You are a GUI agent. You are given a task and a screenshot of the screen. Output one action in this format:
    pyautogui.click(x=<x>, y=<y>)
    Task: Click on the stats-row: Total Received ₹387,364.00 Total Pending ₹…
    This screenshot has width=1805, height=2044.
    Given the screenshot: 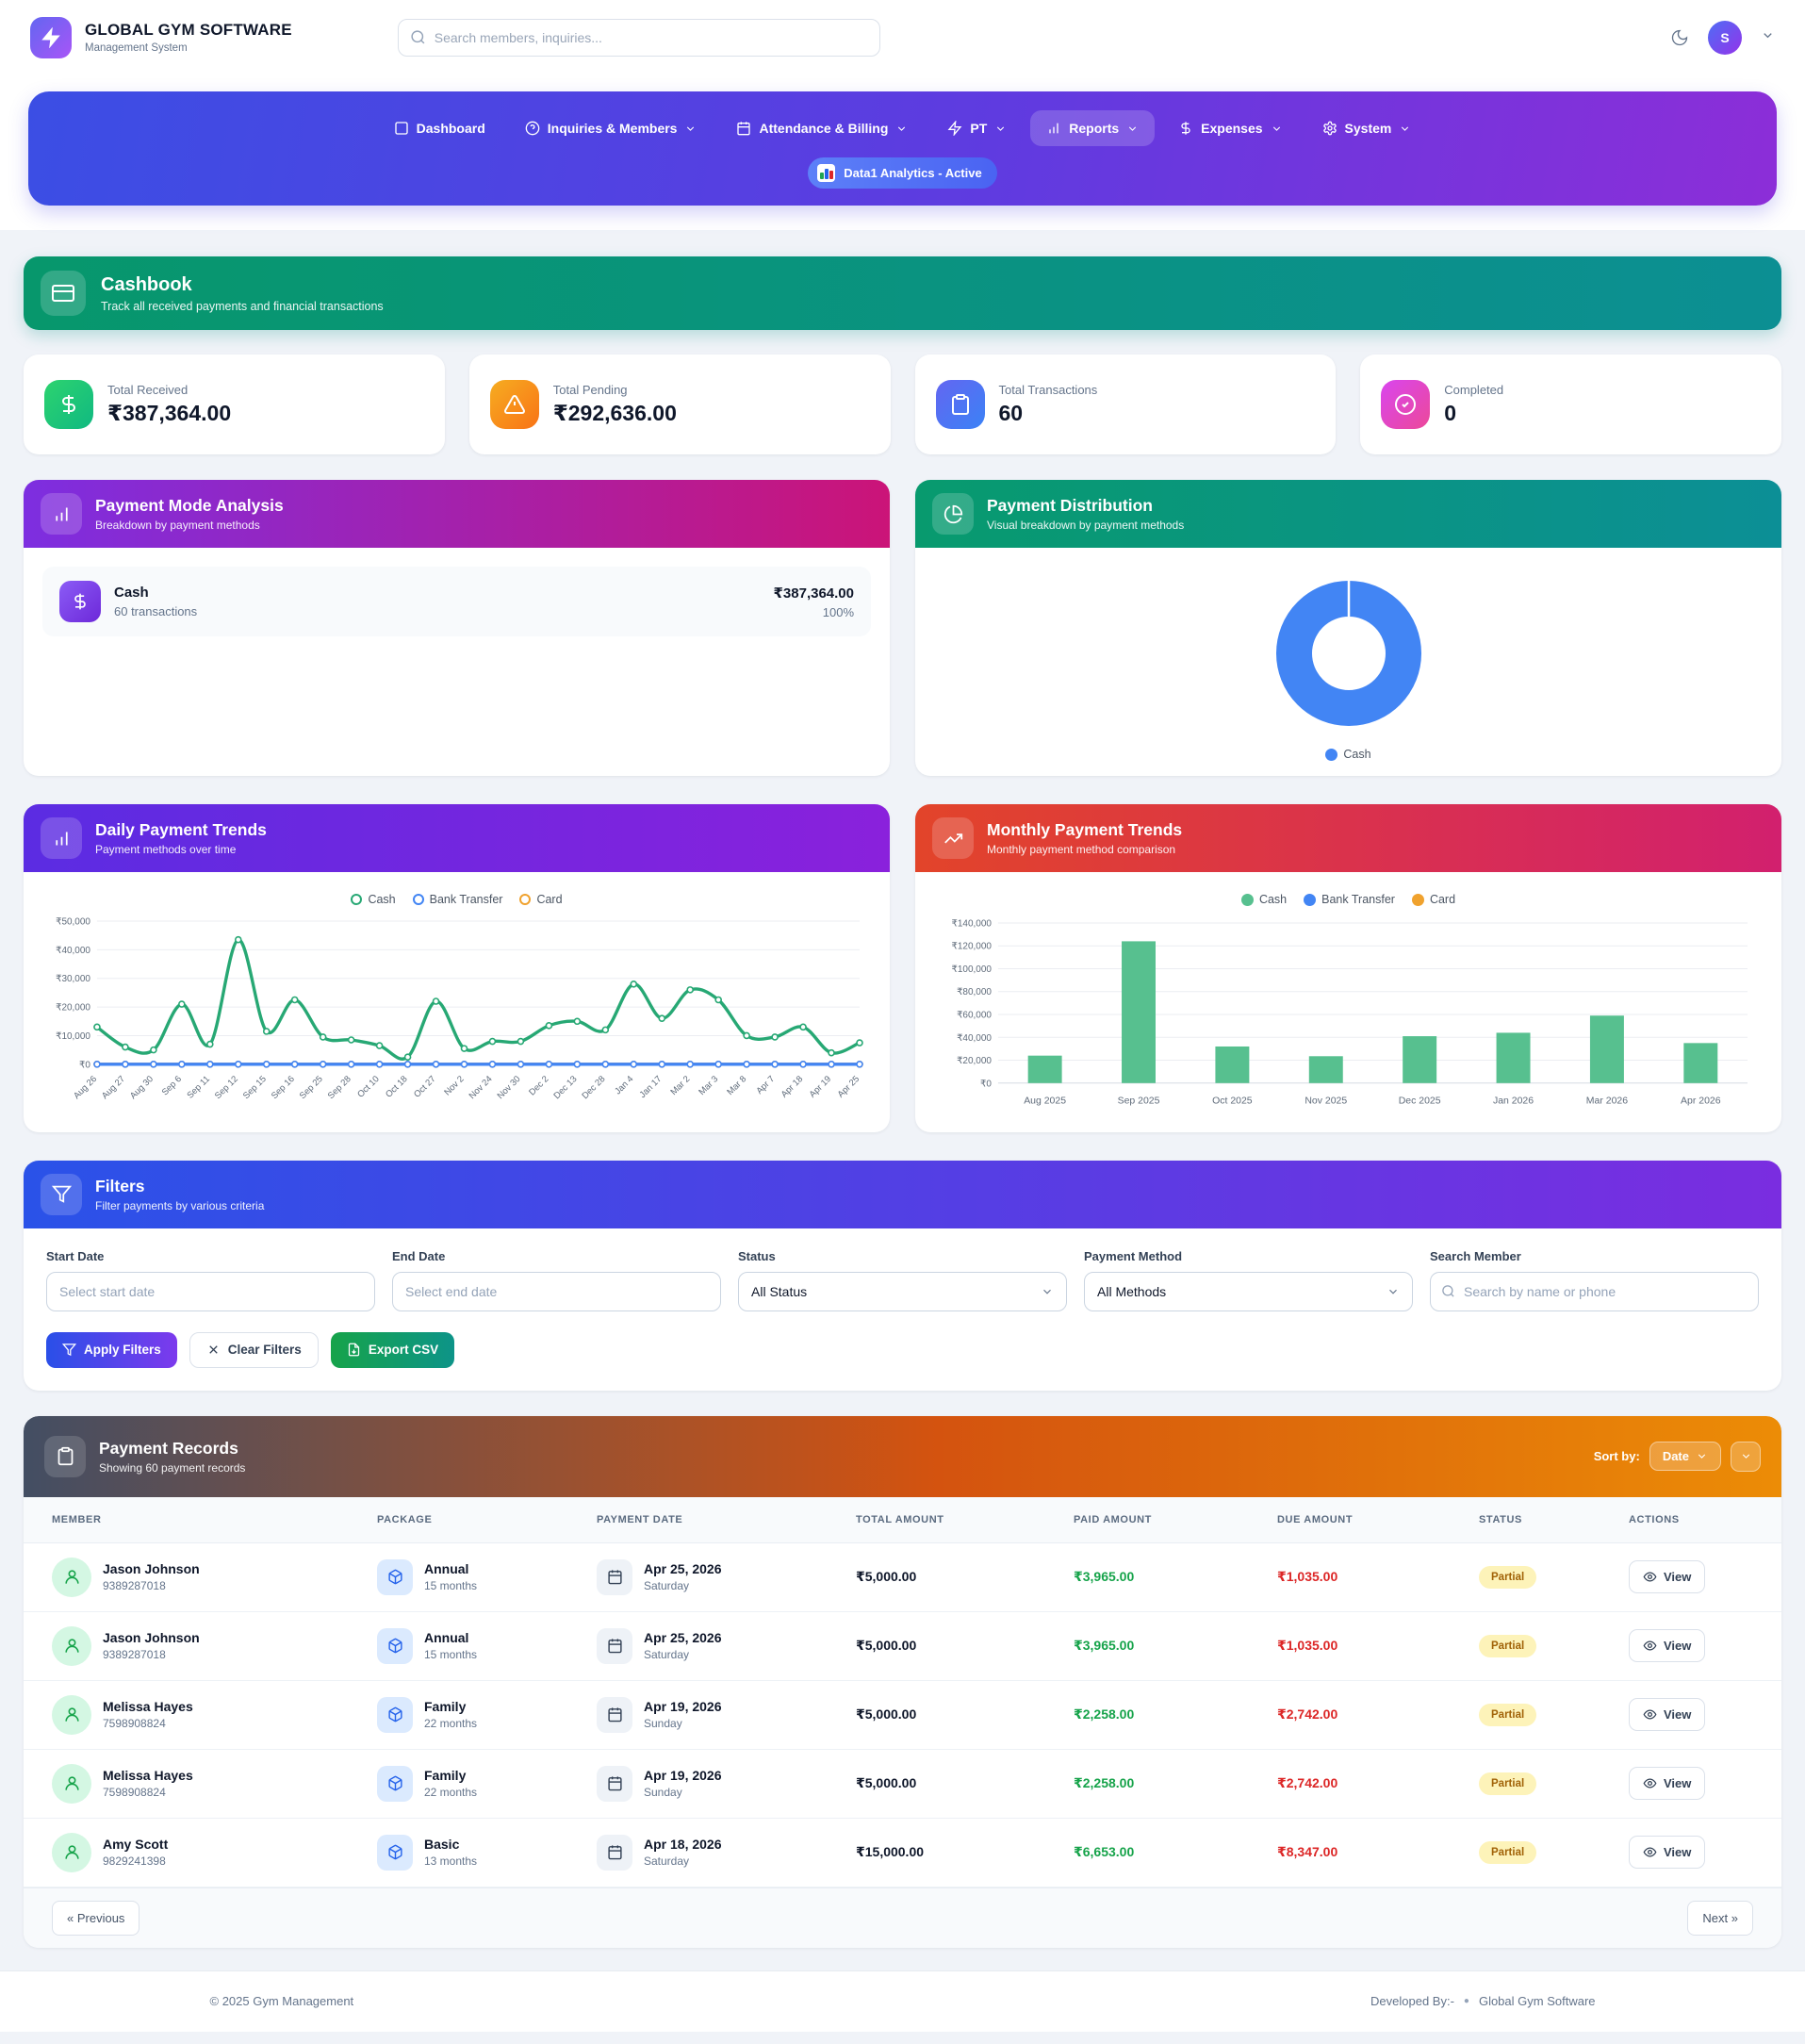 What is the action you would take?
    pyautogui.click(x=903, y=404)
    